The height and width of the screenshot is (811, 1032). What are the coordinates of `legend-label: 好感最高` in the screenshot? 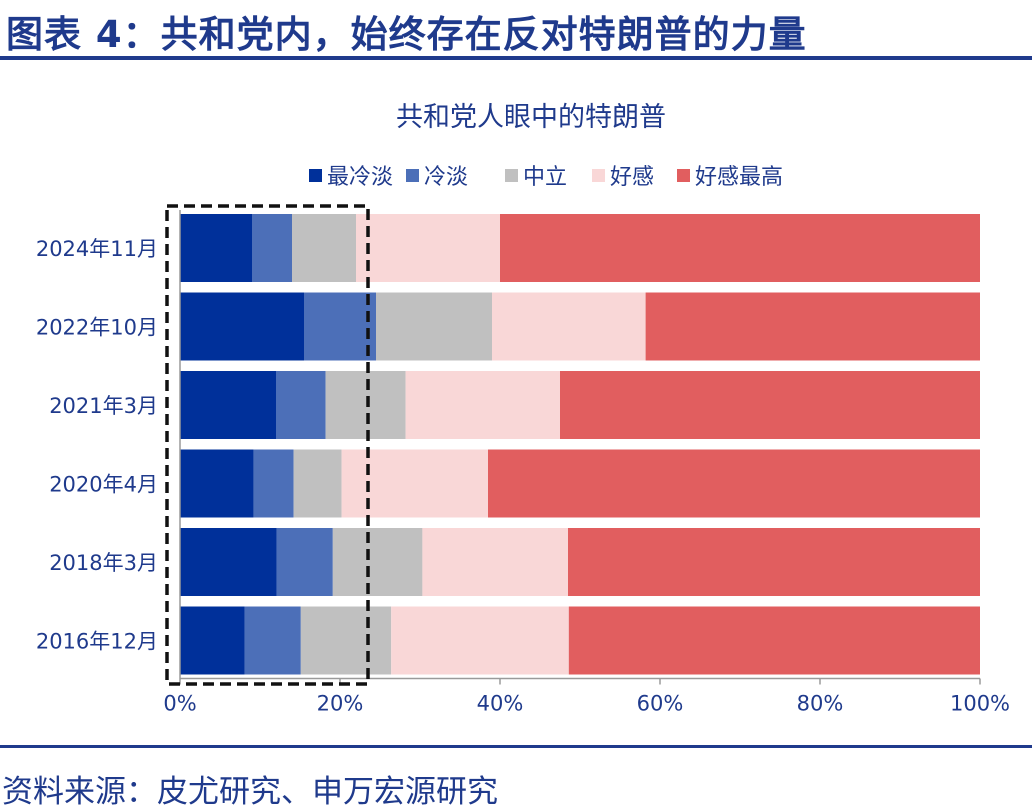 It's located at (739, 177).